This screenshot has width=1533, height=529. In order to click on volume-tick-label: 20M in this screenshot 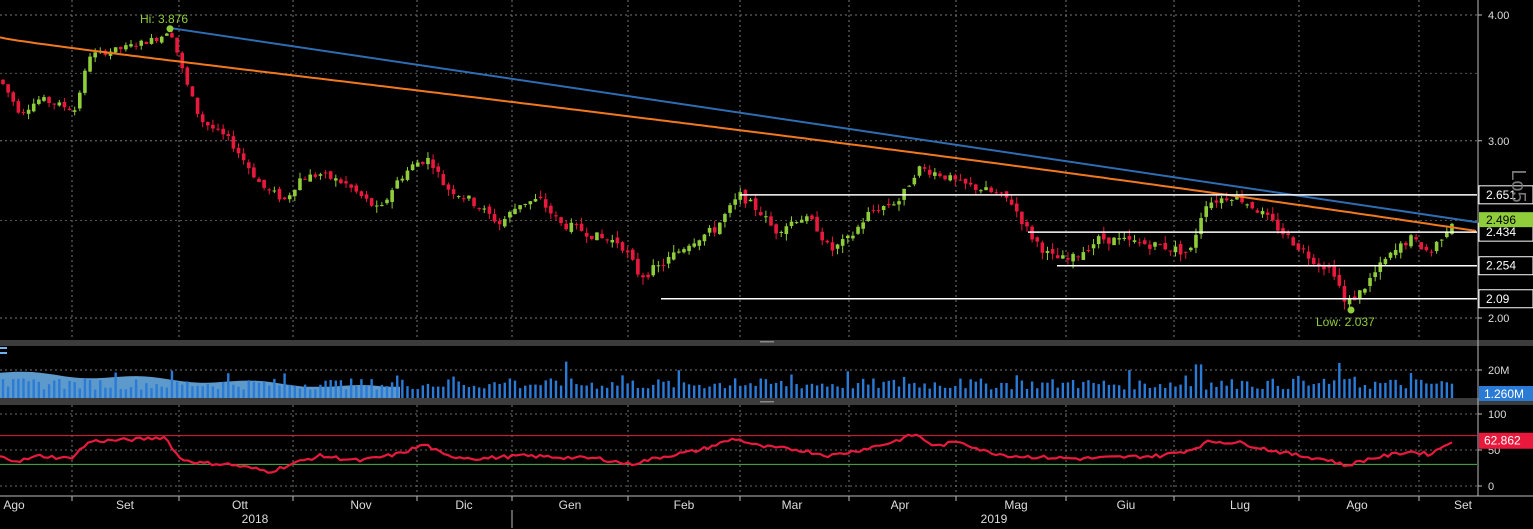, I will do `click(1498, 371)`.